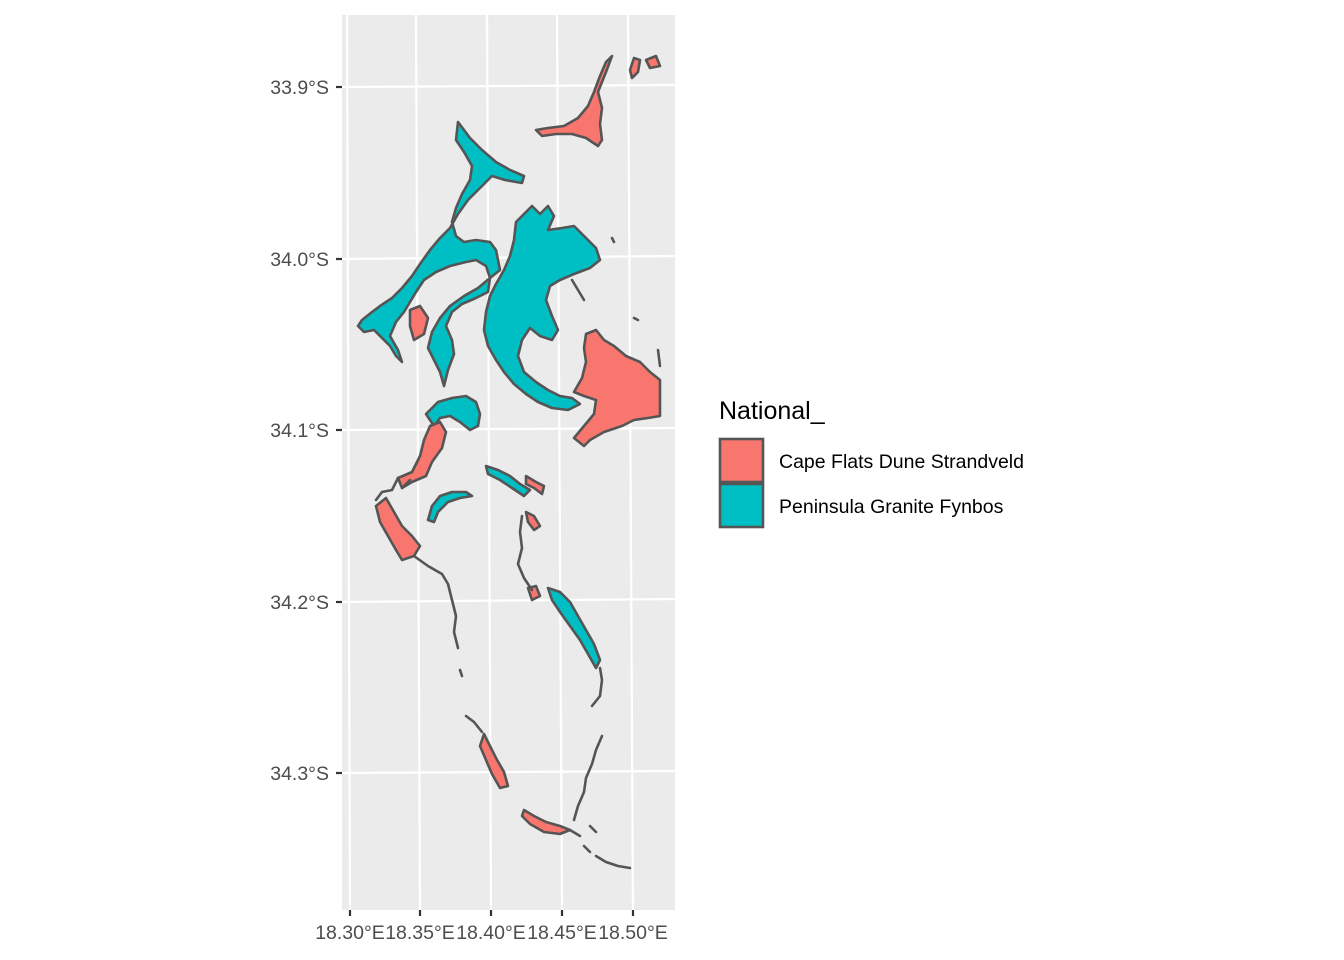 The height and width of the screenshot is (960, 1344). I want to click on strandveld-polygon-noordhoek, so click(398, 529).